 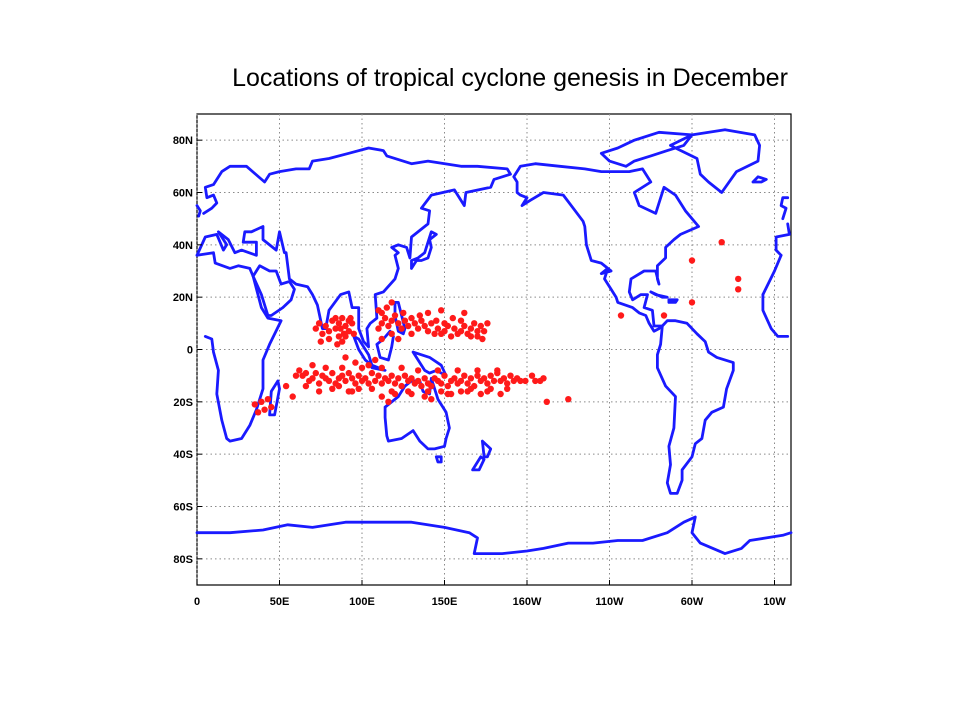 I want to click on coastline-java, so click(x=378, y=367).